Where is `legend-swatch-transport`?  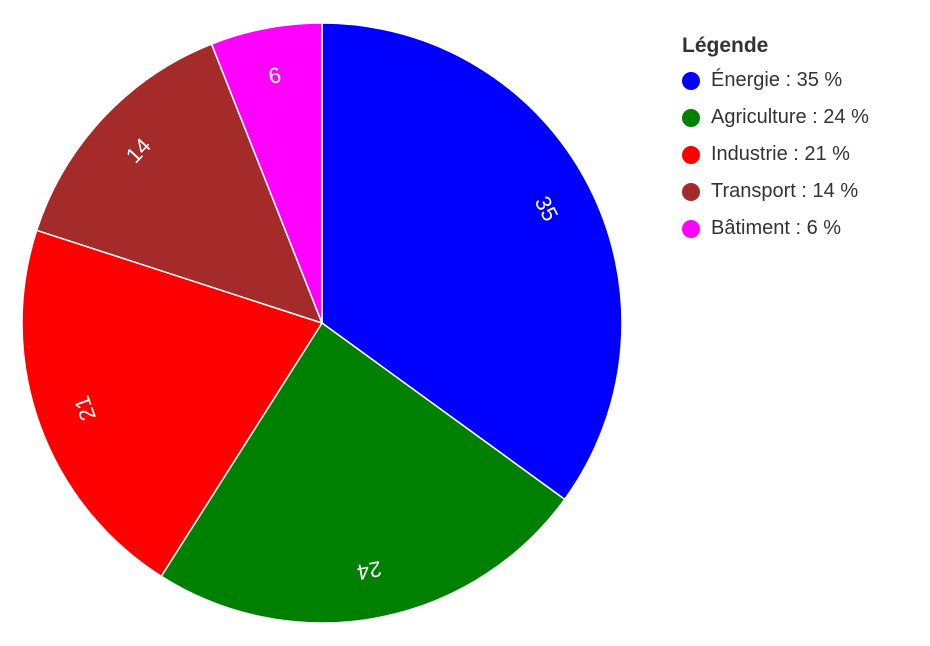 legend-swatch-transport is located at coordinates (691, 191).